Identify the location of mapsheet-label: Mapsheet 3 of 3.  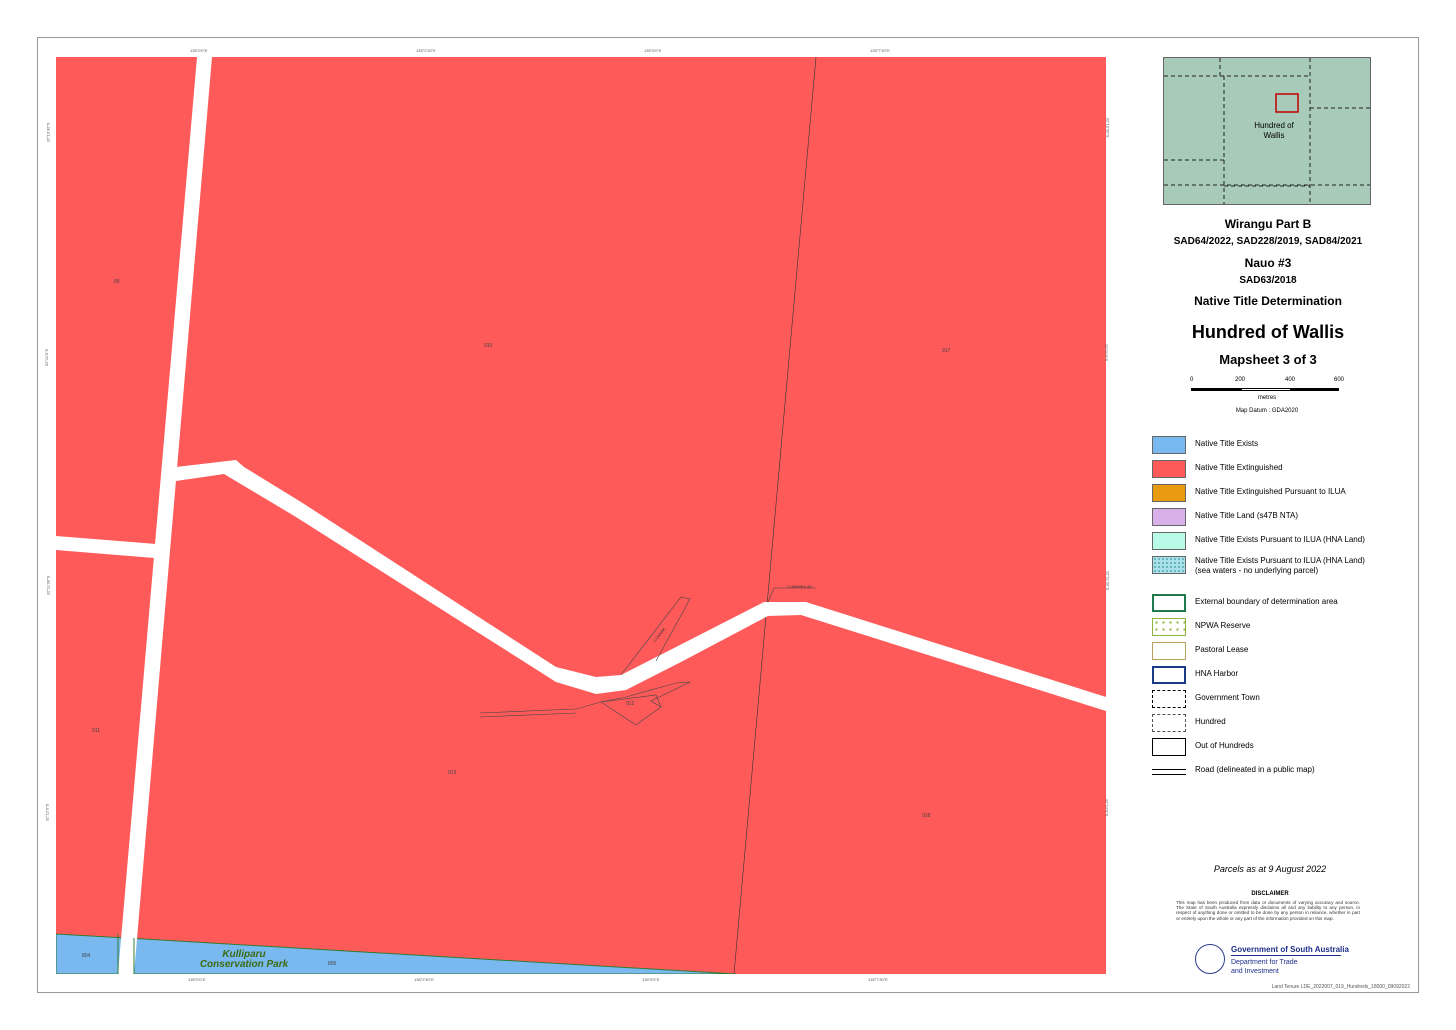
(1268, 359).